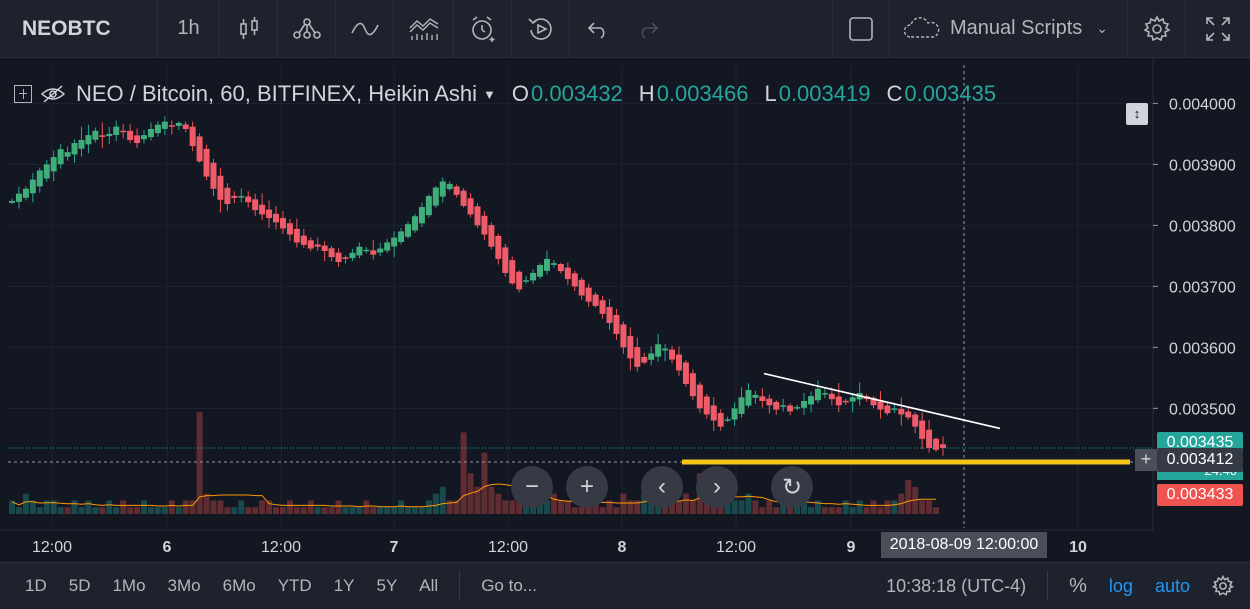  Describe the element at coordinates (387, 585) in the screenshot. I see `range-button-5y: 5Y` at that location.